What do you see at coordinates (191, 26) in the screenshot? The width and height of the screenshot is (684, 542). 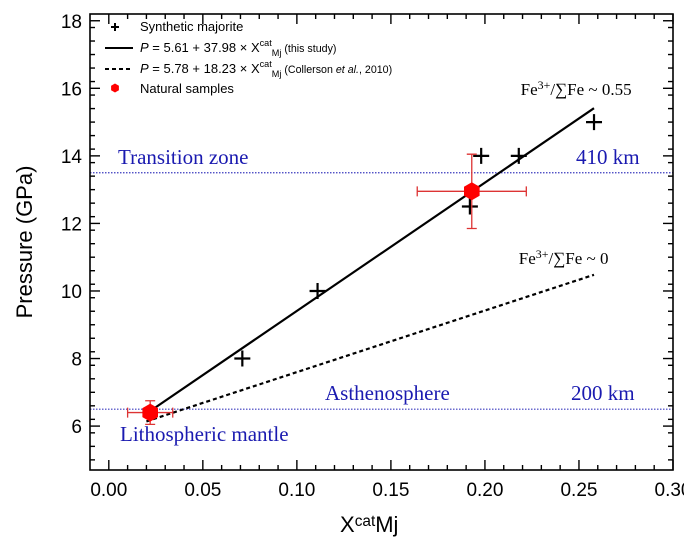 I see `legend-label-1: Synthetic majorite` at bounding box center [191, 26].